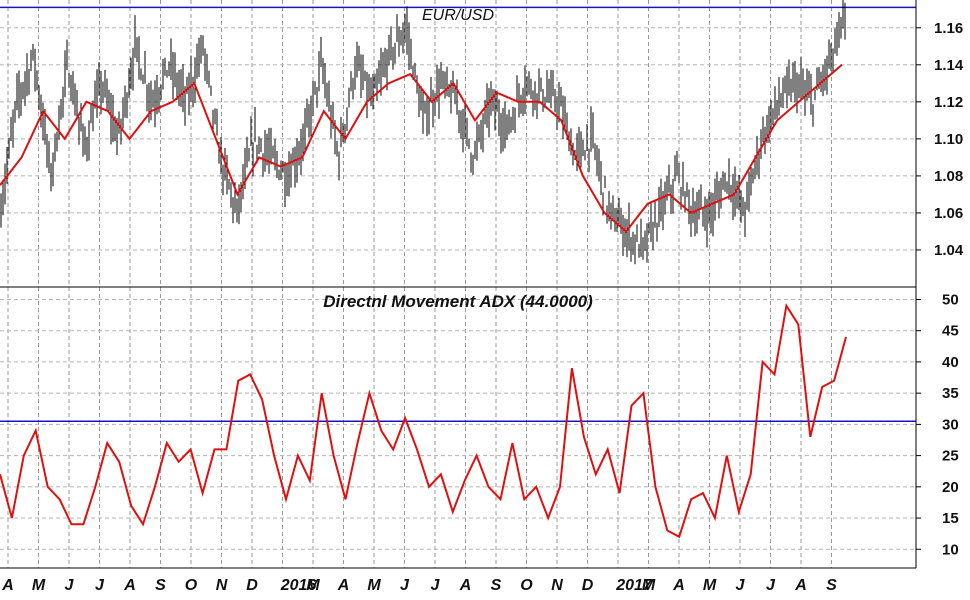 This screenshot has height=600, width=970. Describe the element at coordinates (948, 102) in the screenshot. I see `price-y-tick-label: 1.12` at that location.